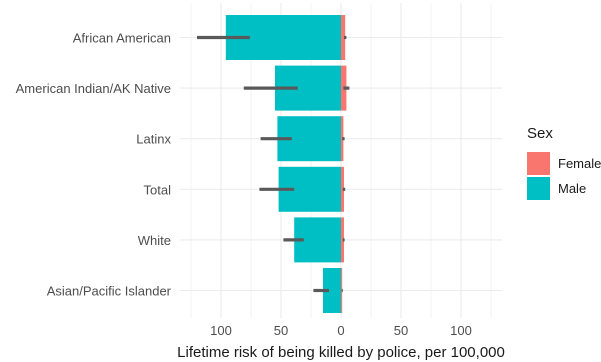 The width and height of the screenshot is (601, 362). What do you see at coordinates (154, 240) in the screenshot?
I see `y-tick-label: White` at bounding box center [154, 240].